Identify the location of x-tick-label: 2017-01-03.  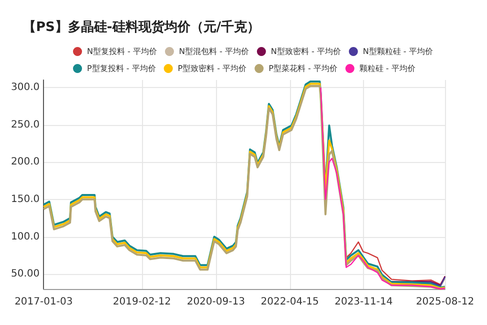
(43, 302).